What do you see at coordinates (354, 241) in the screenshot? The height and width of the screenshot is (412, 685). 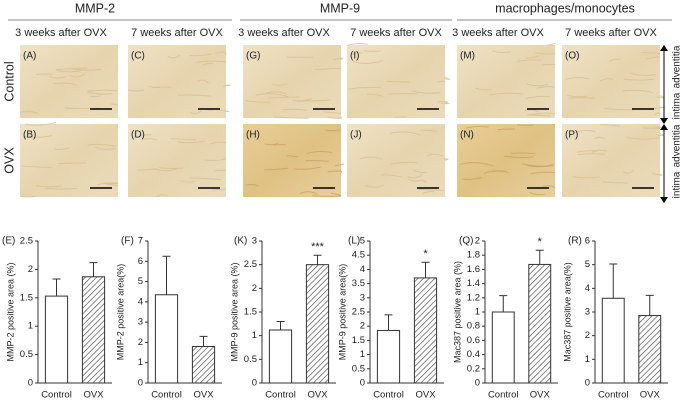 I see `panel-label: (L)` at bounding box center [354, 241].